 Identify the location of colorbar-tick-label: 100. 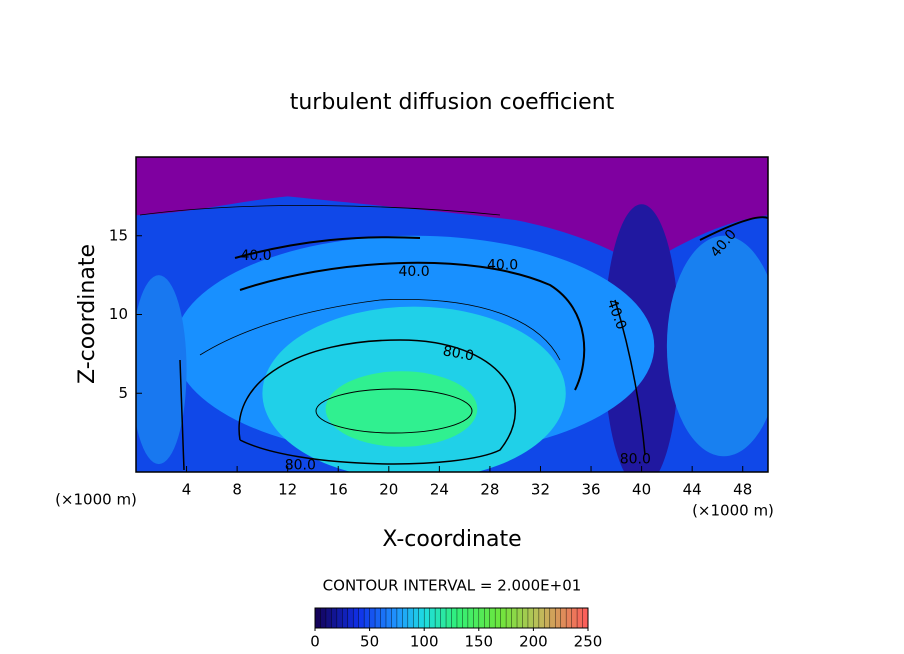
(424, 642).